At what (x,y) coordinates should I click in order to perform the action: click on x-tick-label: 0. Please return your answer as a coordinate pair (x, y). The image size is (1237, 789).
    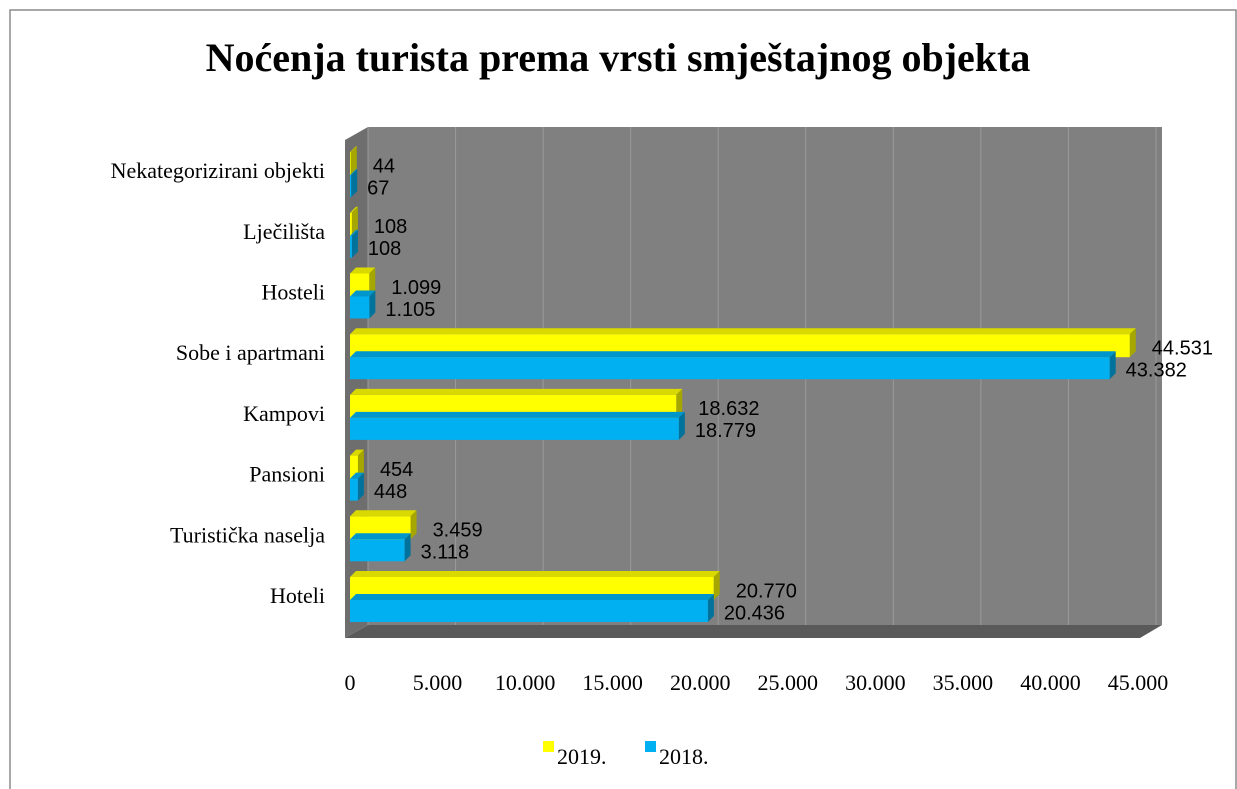
    Looking at the image, I should click on (350, 682).